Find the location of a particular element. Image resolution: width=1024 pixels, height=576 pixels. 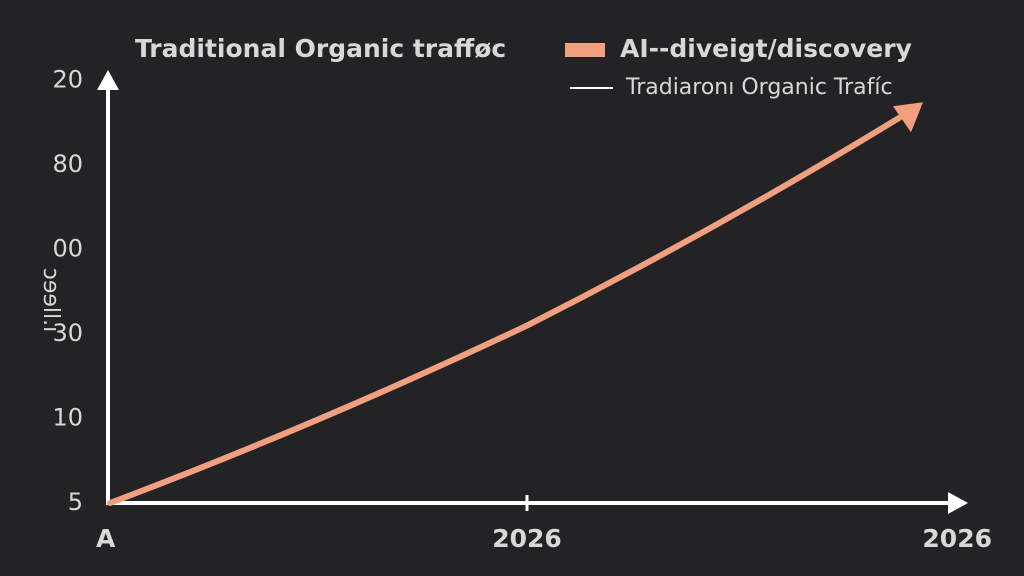

y-tick-label: 80 is located at coordinates (67, 164).